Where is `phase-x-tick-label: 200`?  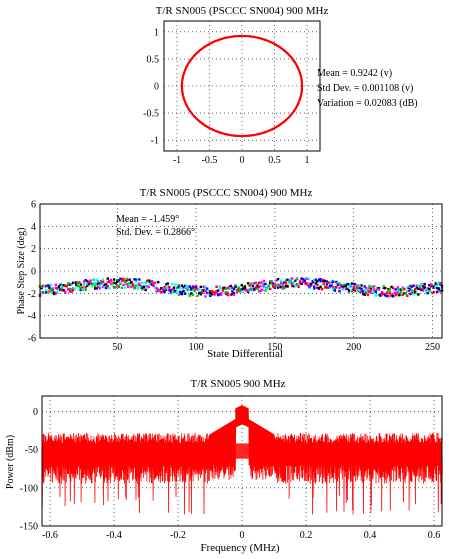
phase-x-tick-label: 200 is located at coordinates (353, 347).